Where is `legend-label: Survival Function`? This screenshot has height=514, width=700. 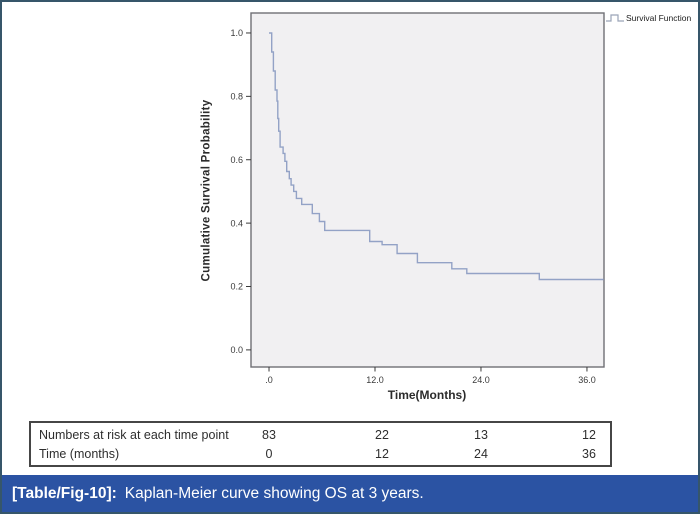
legend-label: Survival Function is located at coordinates (659, 18).